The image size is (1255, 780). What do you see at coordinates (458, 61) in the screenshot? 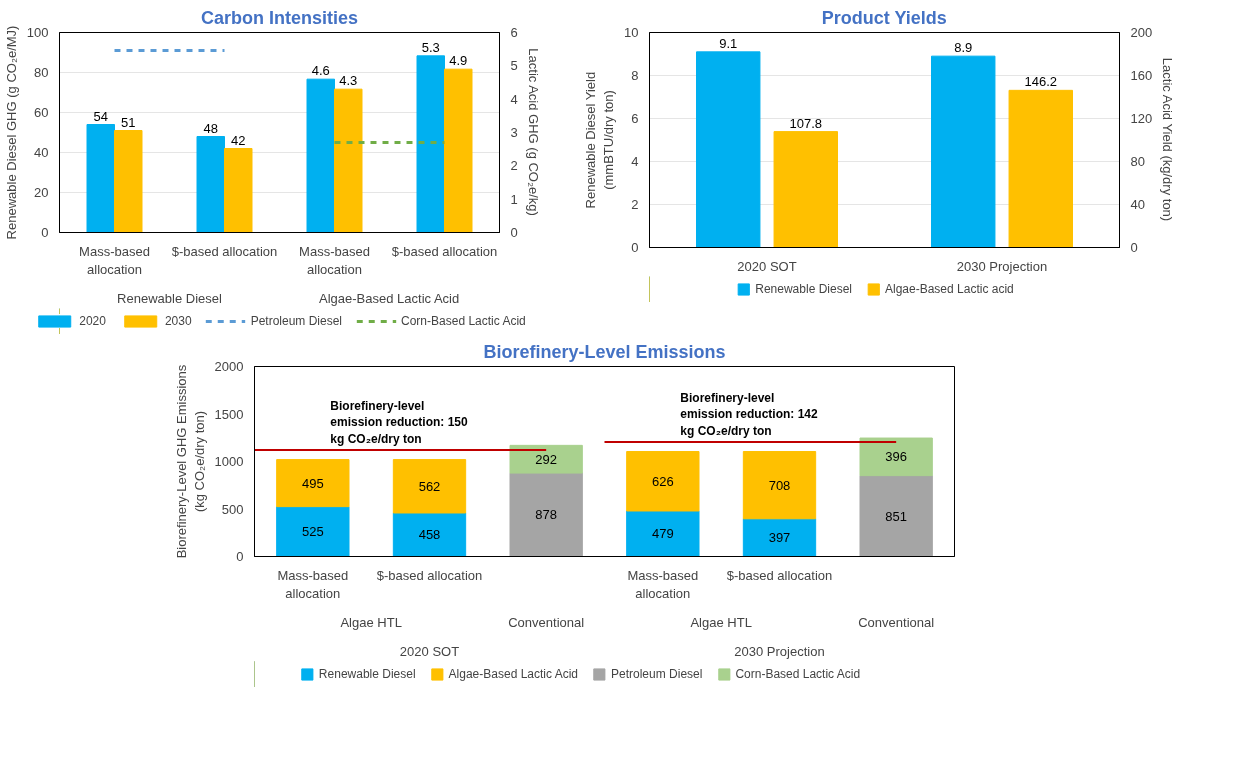
I see `data-label: 4.9` at bounding box center [458, 61].